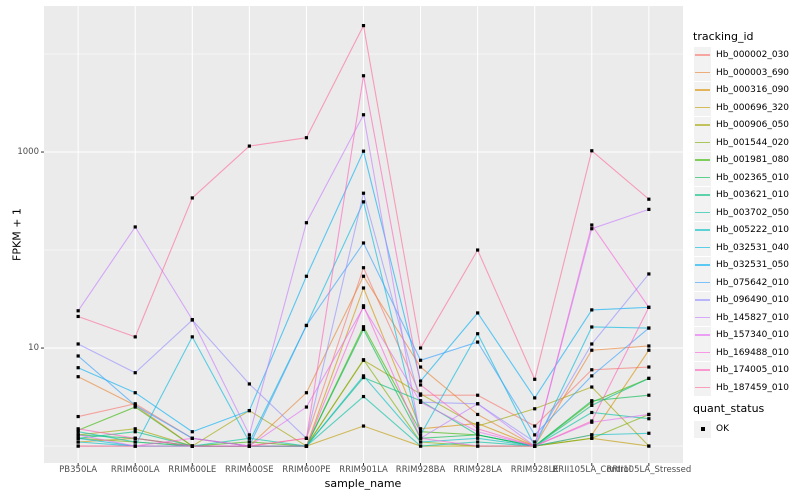 Image resolution: width=800 pixels, height=500 pixels. Describe the element at coordinates (649, 470) in the screenshot. I see `x-tick-label: RRII105LA_Stressed` at that location.